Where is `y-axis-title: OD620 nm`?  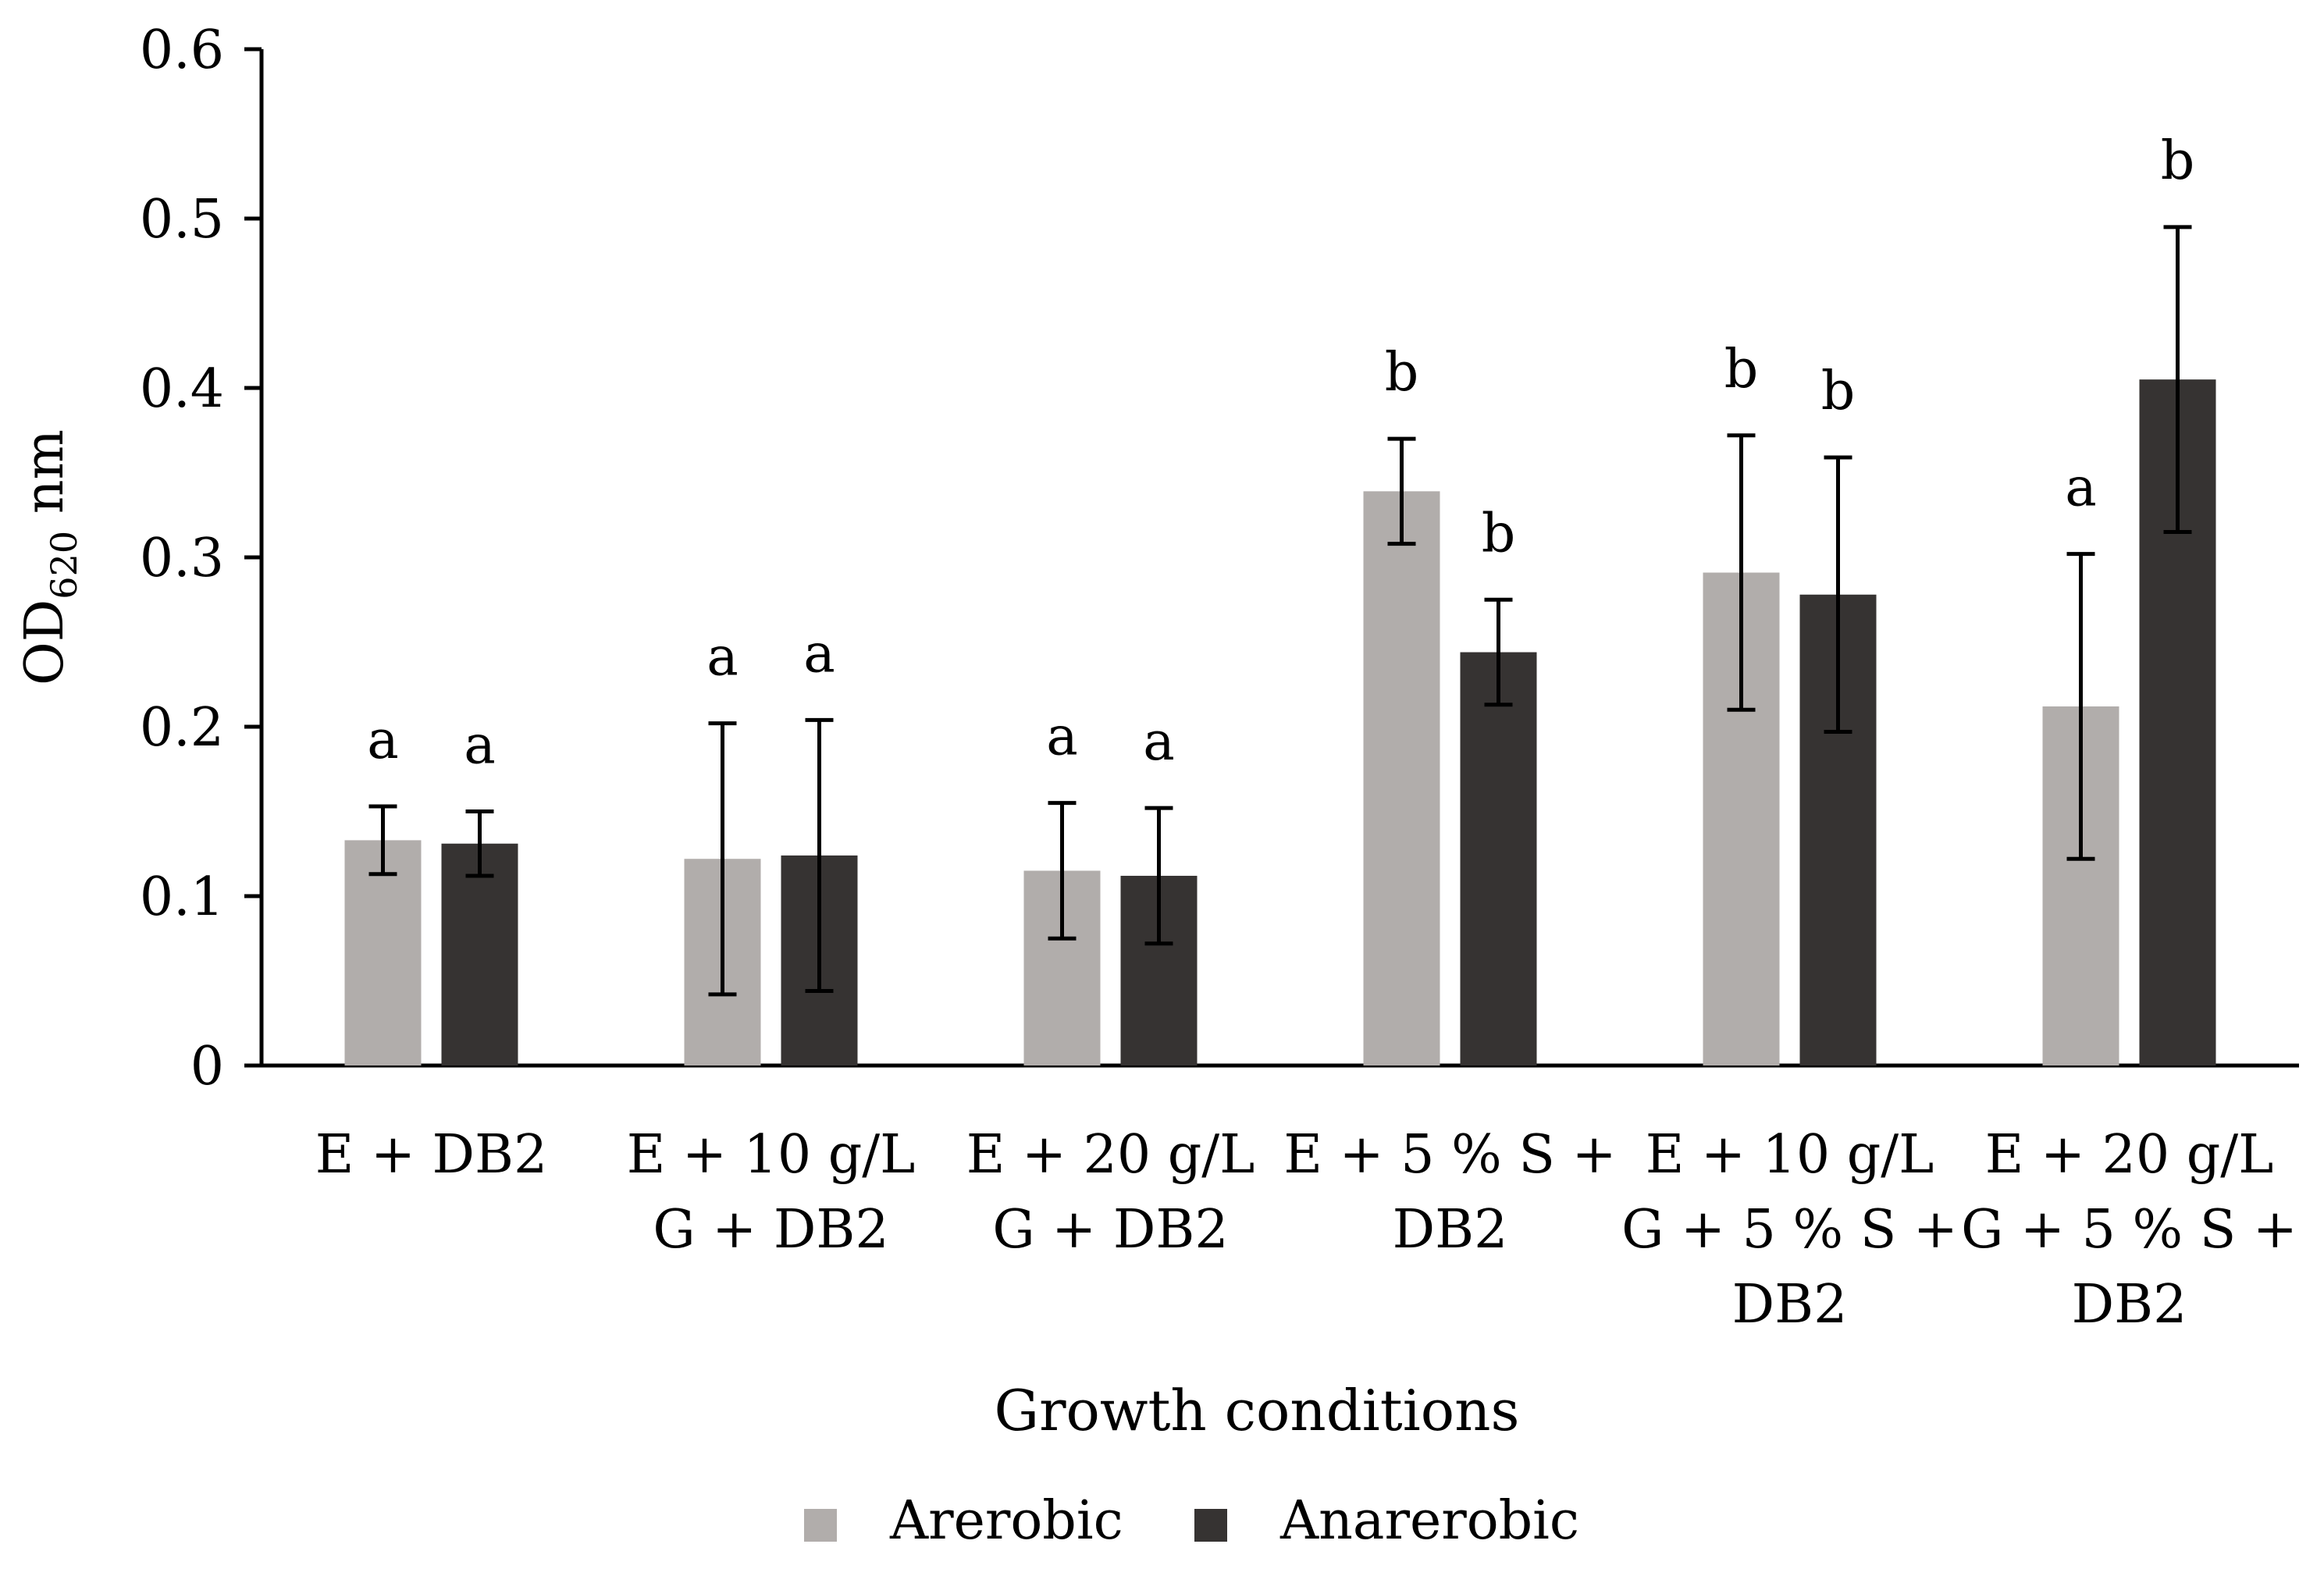
y-axis-title: OD620 nm is located at coordinates (49, 557).